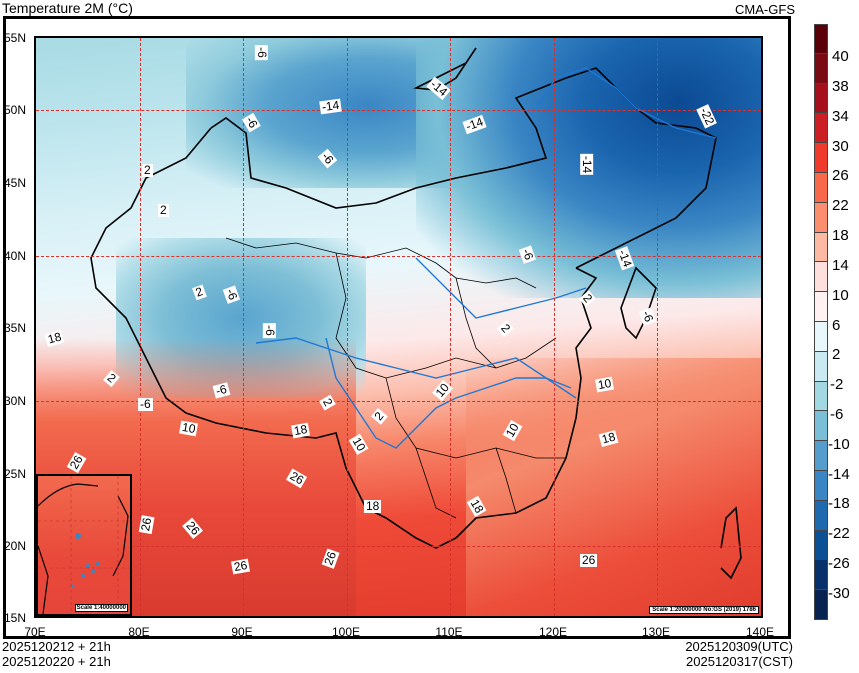 This screenshot has width=859, height=673. What do you see at coordinates (839, 533) in the screenshot?
I see `colorbar-tick: -22` at bounding box center [839, 533].